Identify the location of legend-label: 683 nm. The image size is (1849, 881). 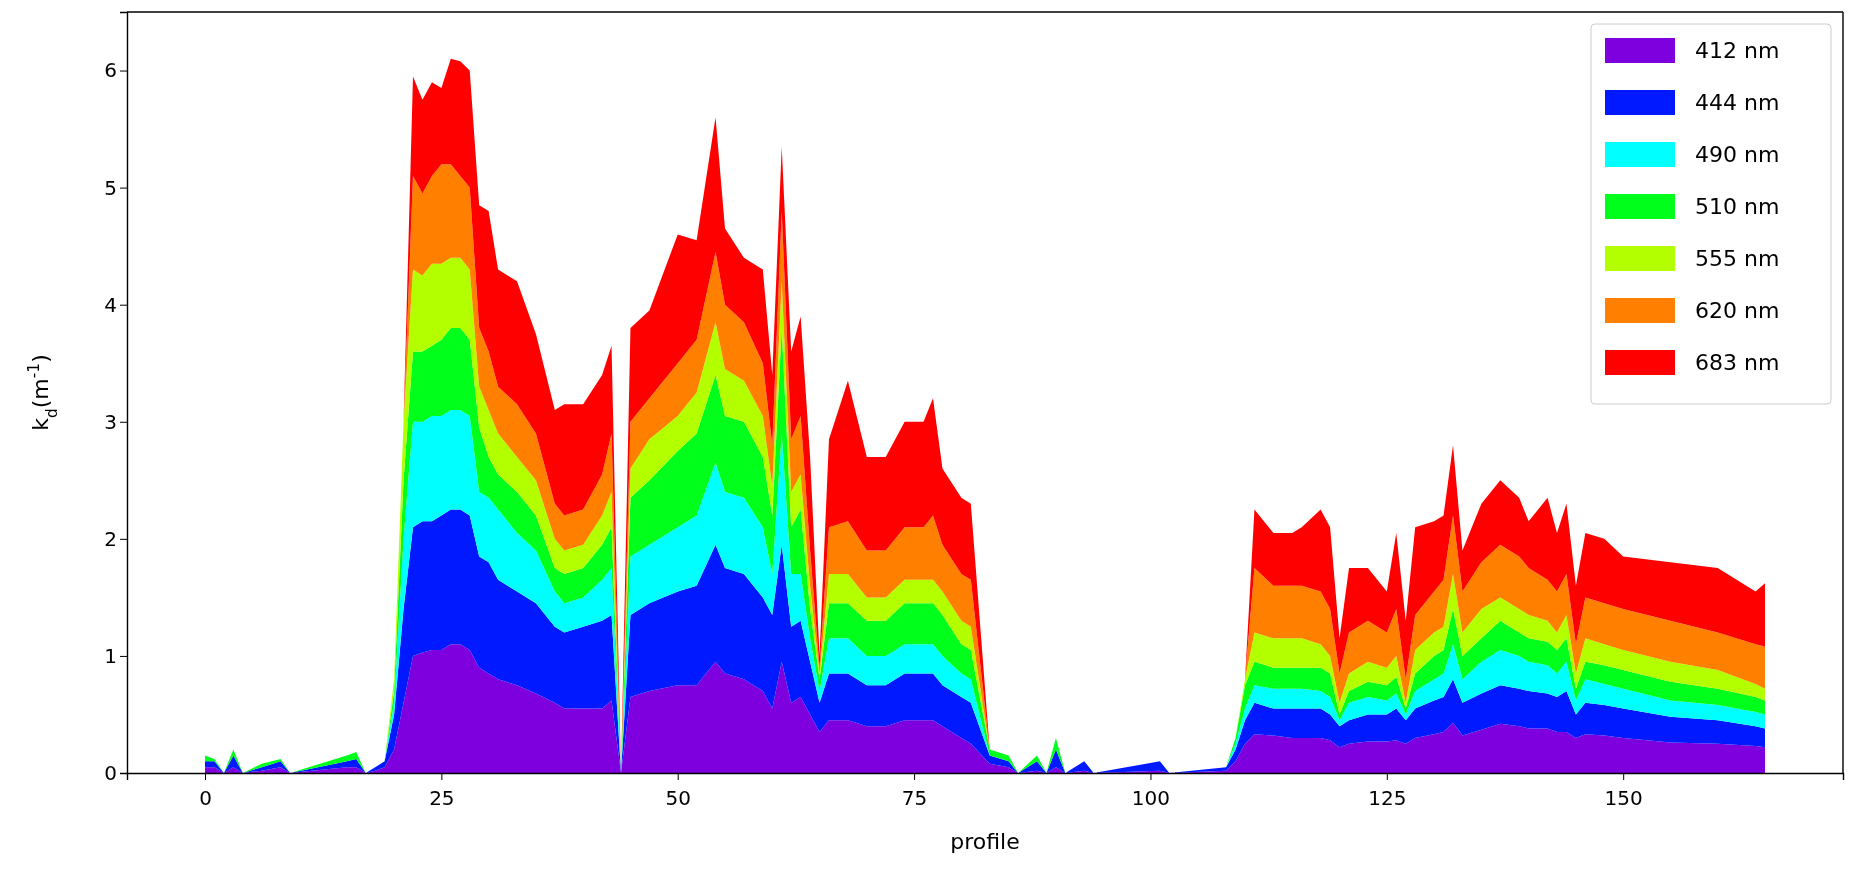
(1737, 362).